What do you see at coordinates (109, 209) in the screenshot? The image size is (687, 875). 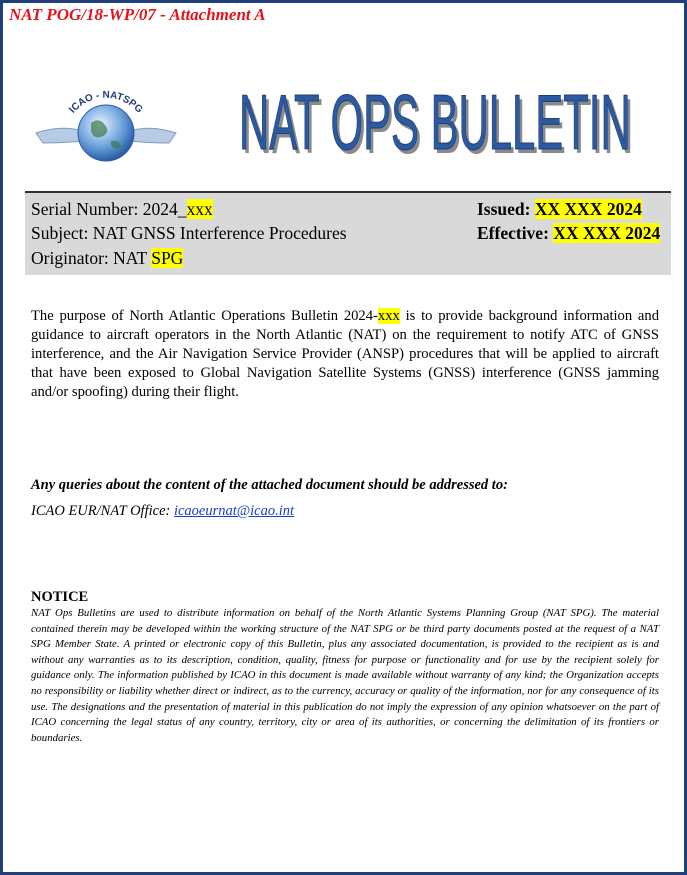 I see `serial-label: Serial Number: 2024_` at bounding box center [109, 209].